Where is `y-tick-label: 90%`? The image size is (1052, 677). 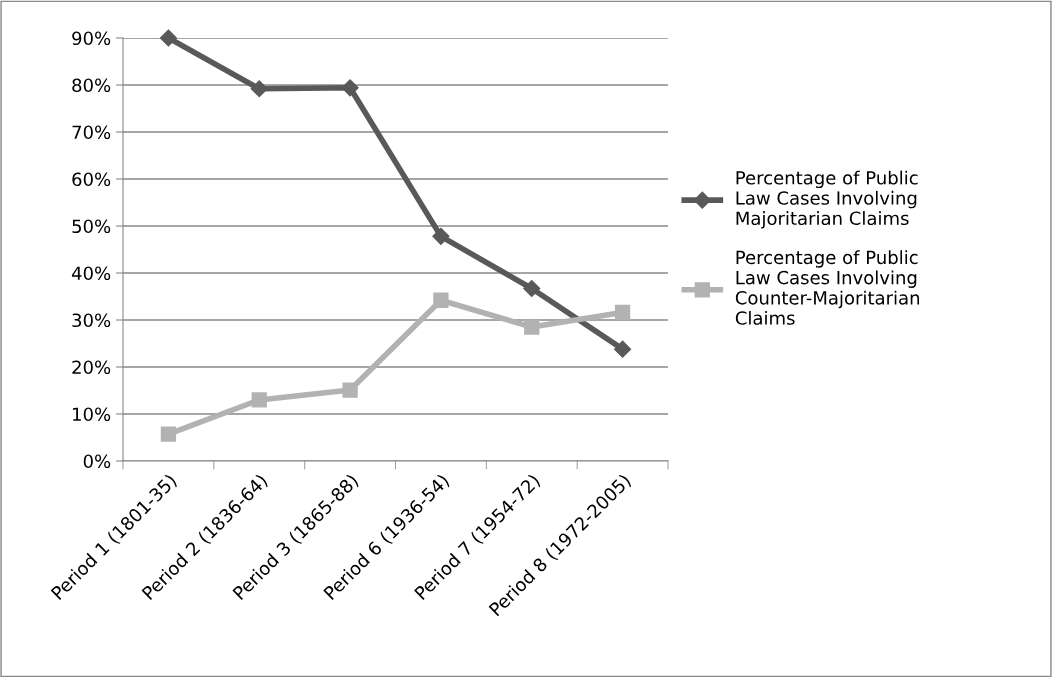
y-tick-label: 90% is located at coordinates (91, 38).